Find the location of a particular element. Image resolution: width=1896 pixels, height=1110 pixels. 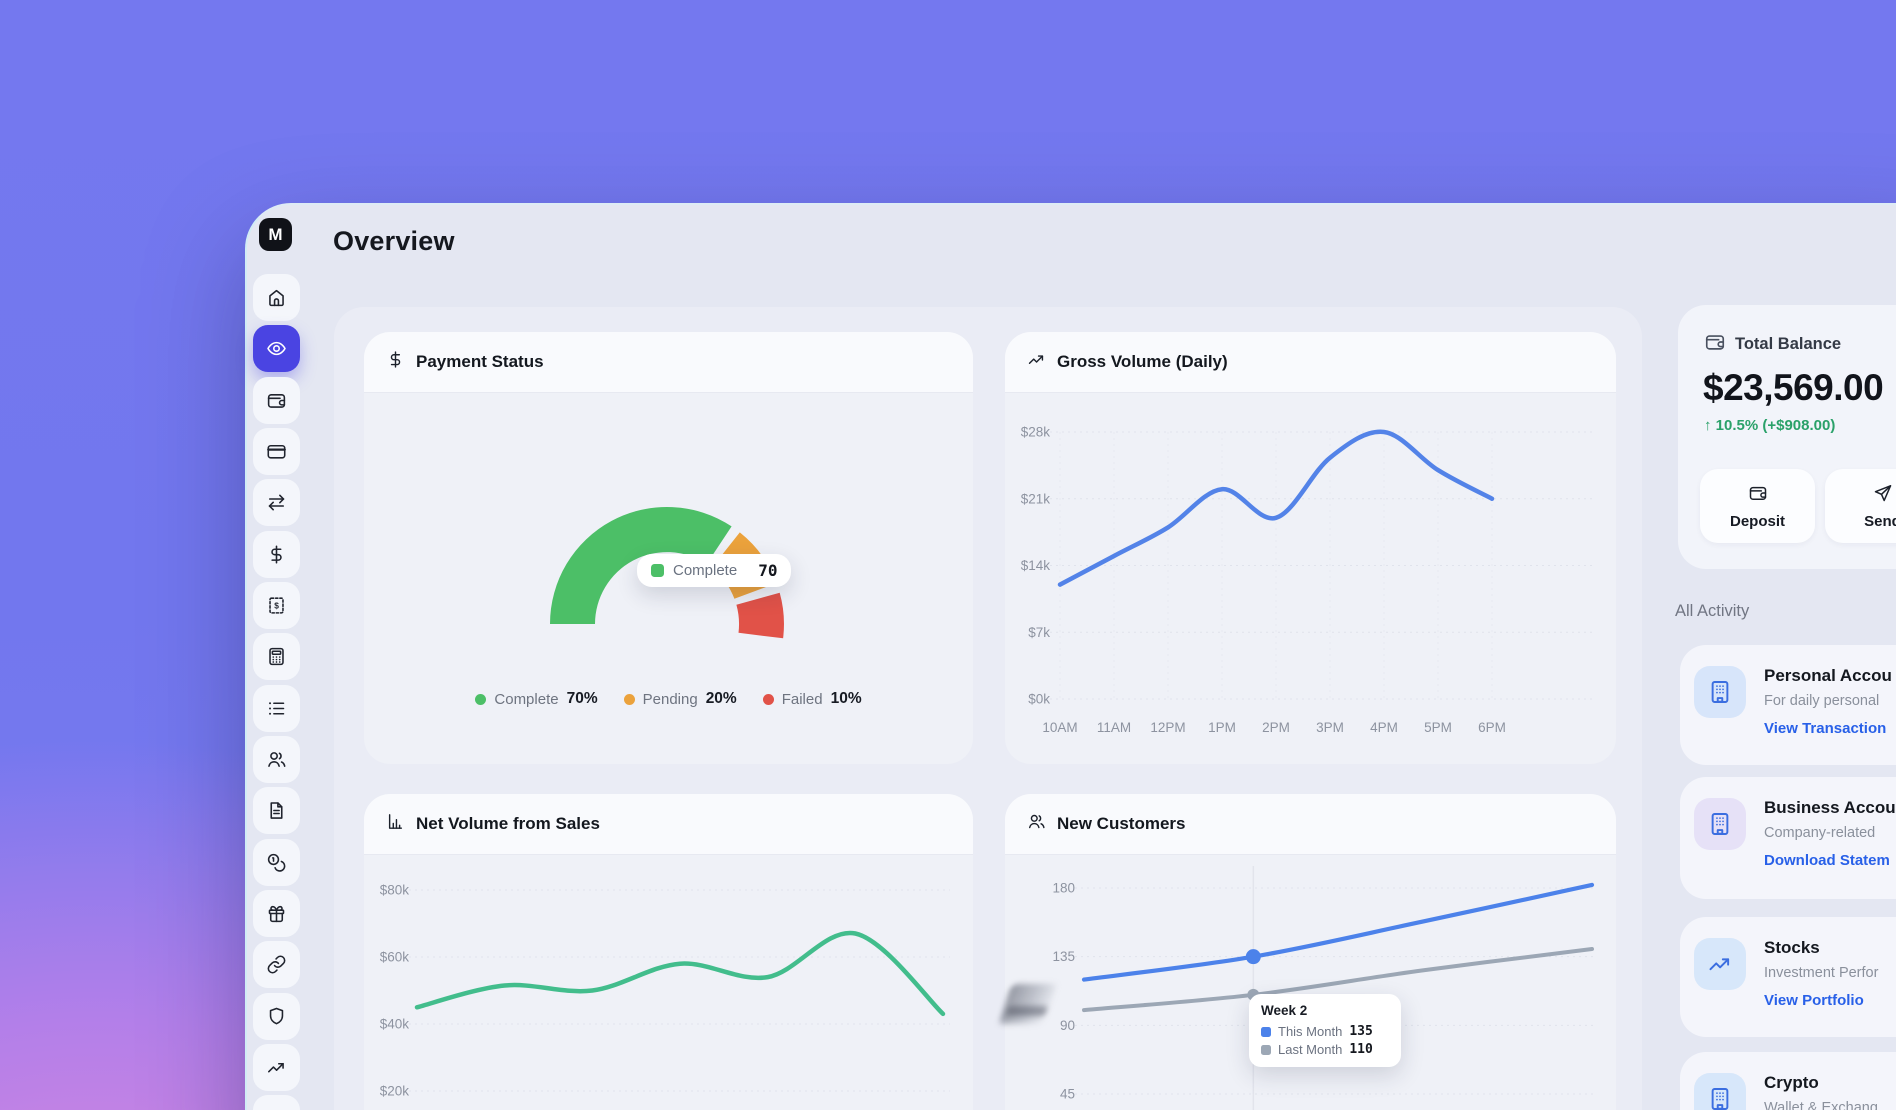

legend-item: Complete 70% is located at coordinates (536, 699).